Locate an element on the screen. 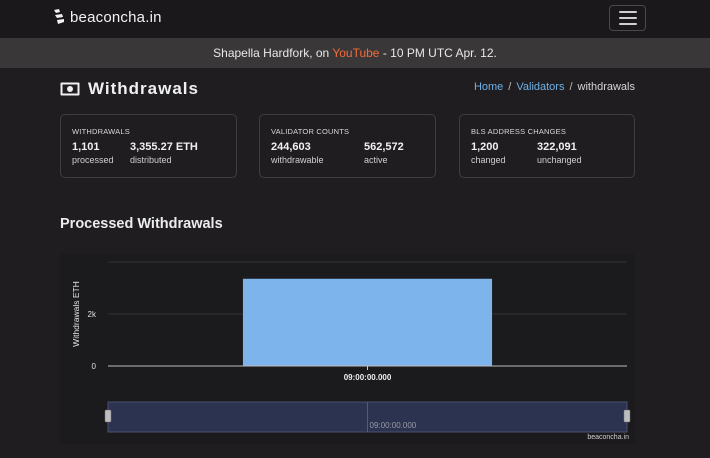 The image size is (710, 458). banner-suffix: - 10 PM UTC Apr. 12. is located at coordinates (438, 53).